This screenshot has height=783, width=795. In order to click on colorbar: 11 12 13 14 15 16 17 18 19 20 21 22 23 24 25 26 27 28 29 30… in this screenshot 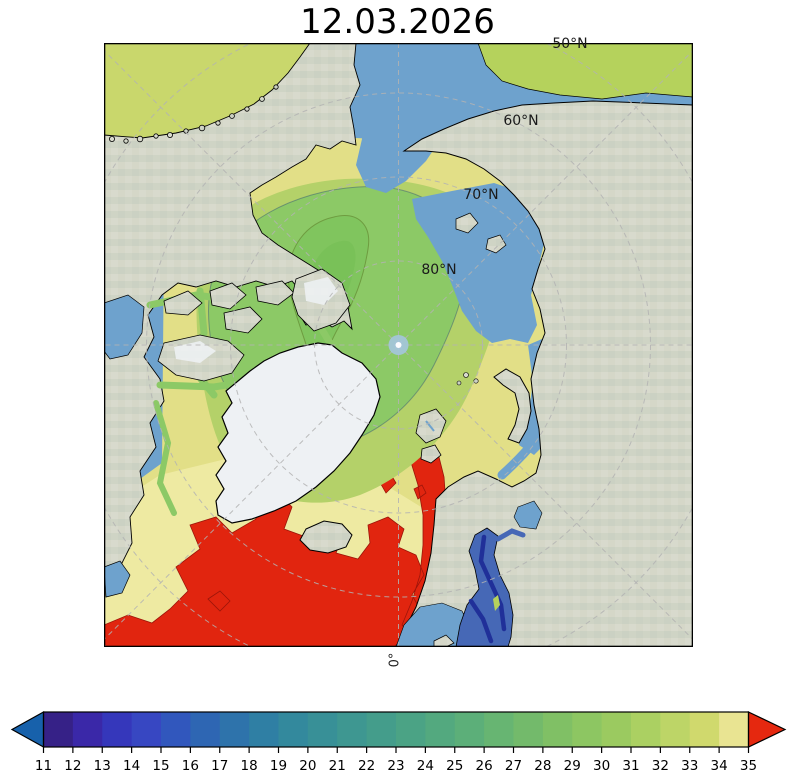, I will do `click(398, 742)`.